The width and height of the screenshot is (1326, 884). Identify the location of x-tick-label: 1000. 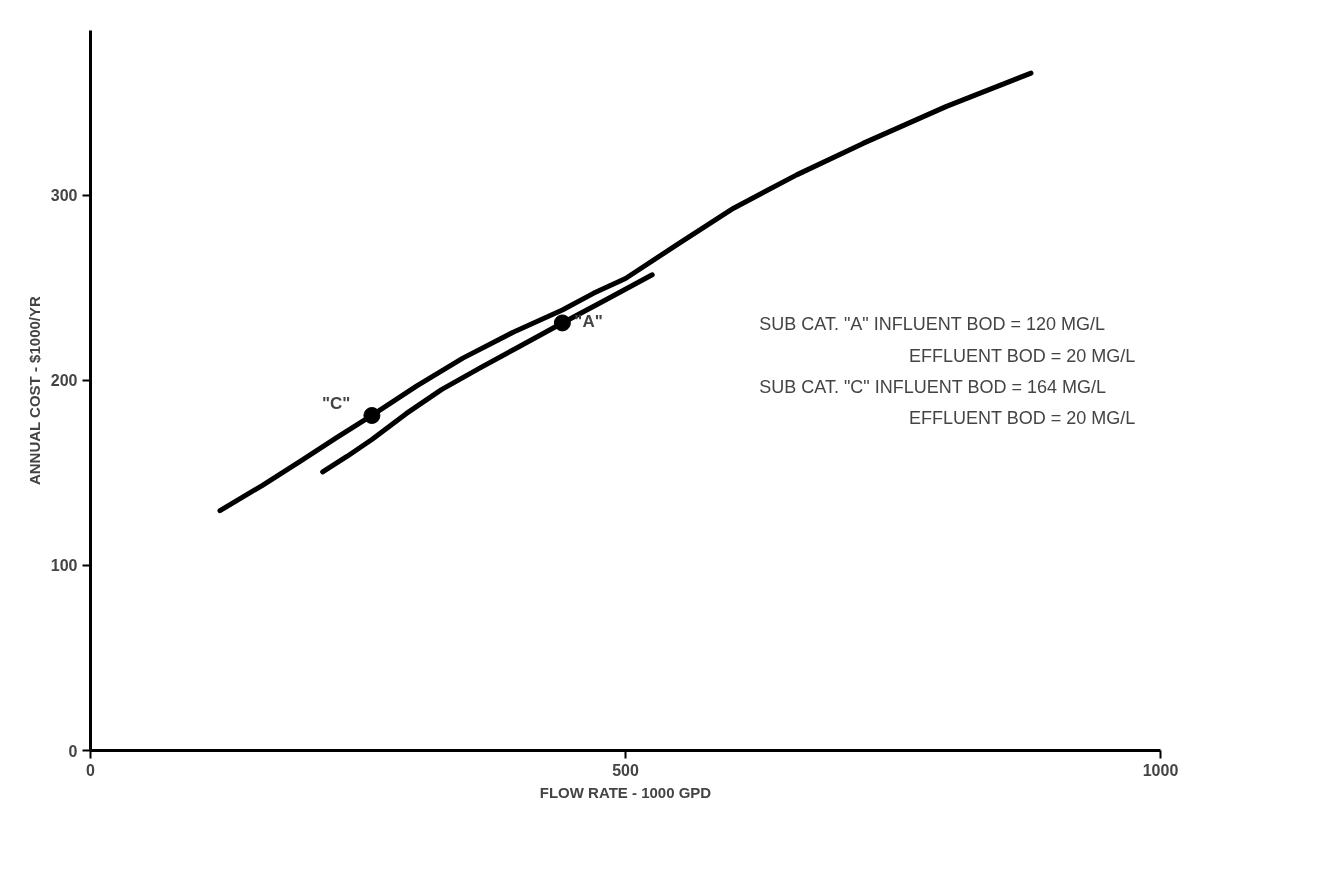
(1160, 770).